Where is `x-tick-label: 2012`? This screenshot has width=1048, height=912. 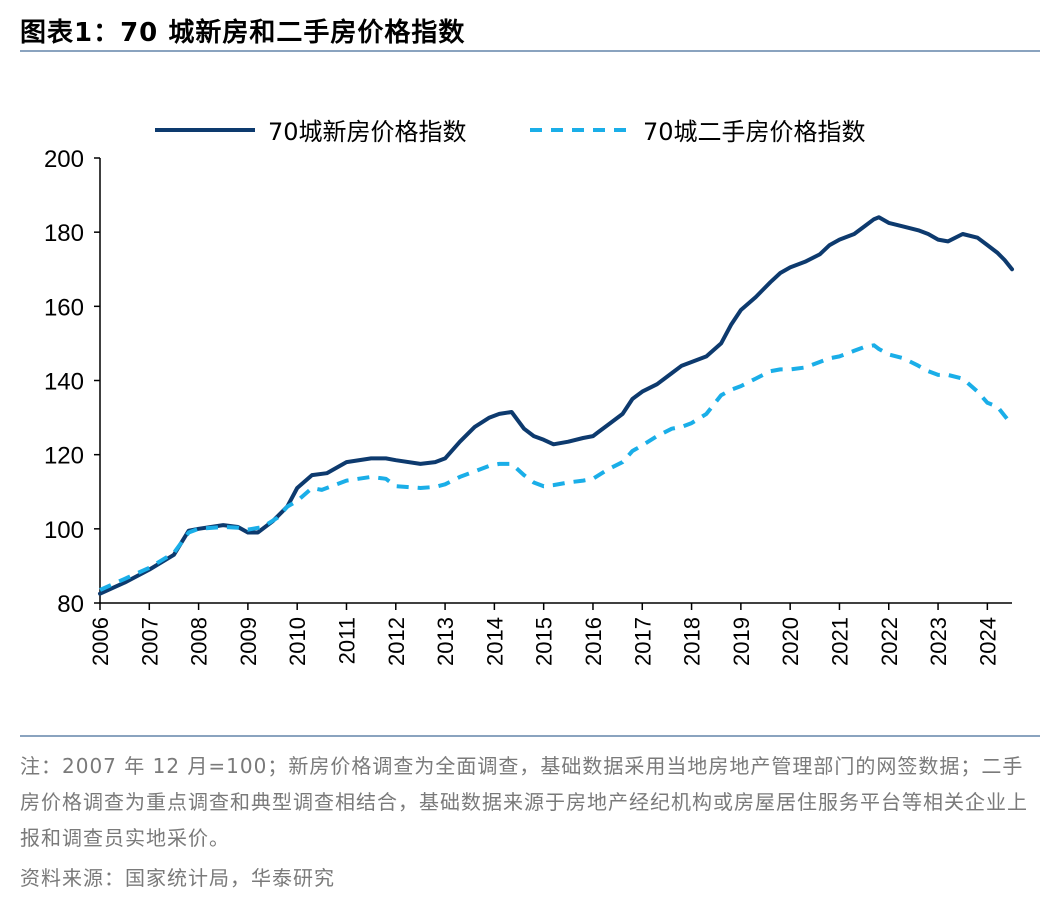 x-tick-label: 2012 is located at coordinates (396, 641).